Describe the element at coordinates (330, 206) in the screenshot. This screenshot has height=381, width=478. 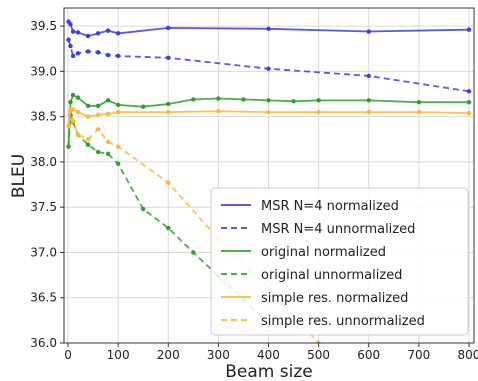
I see `legend-label: MSR N=4 normalized` at that location.